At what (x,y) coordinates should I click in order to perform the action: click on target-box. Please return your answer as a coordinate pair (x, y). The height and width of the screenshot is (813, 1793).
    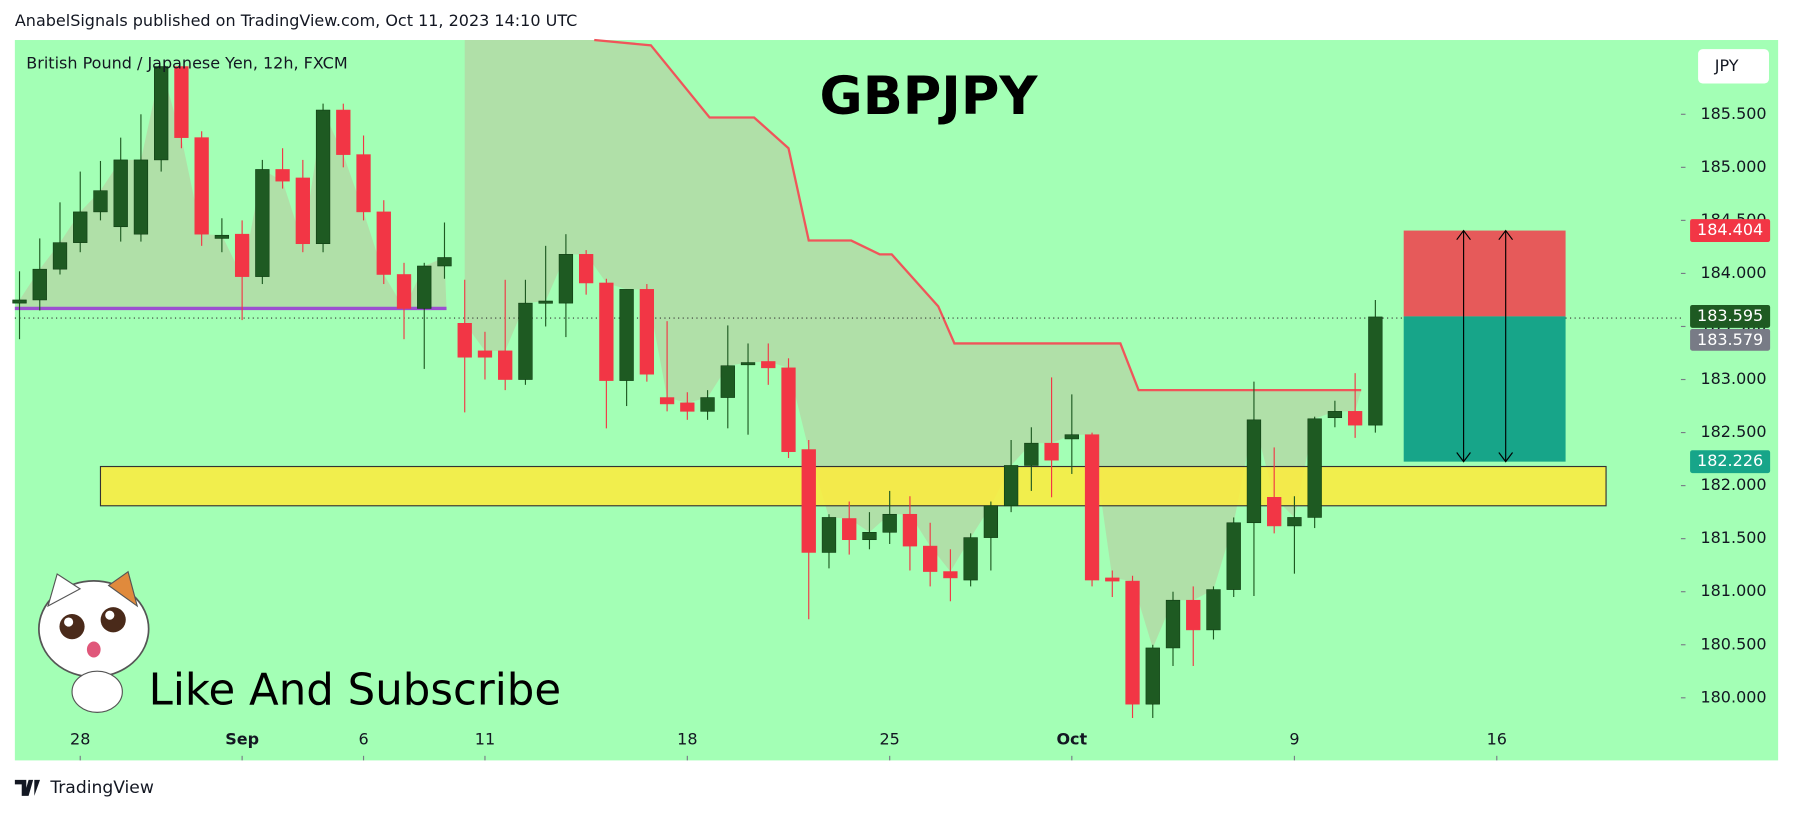
    Looking at the image, I should click on (1484, 389).